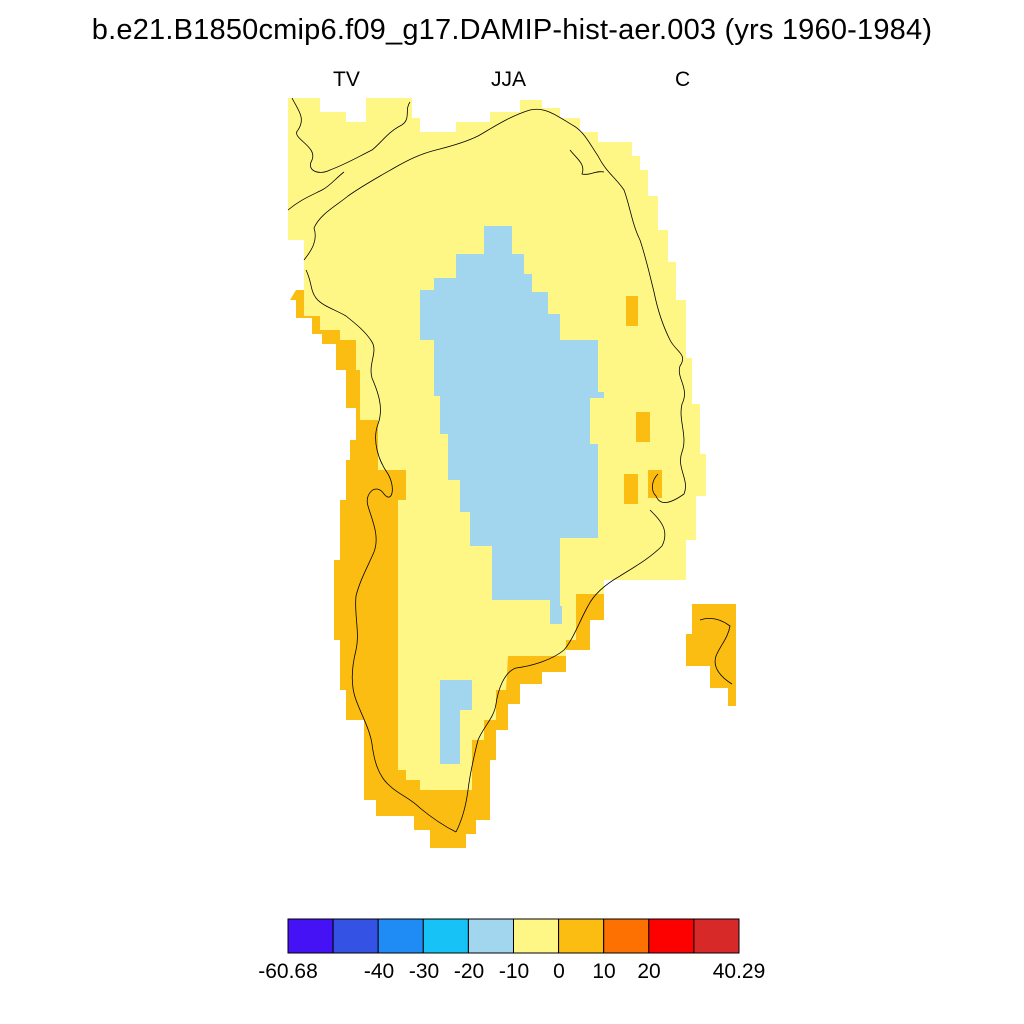 Image resolution: width=1024 pixels, height=1024 pixels. Describe the element at coordinates (649, 971) in the screenshot. I see `colorbar-label: 20` at that location.